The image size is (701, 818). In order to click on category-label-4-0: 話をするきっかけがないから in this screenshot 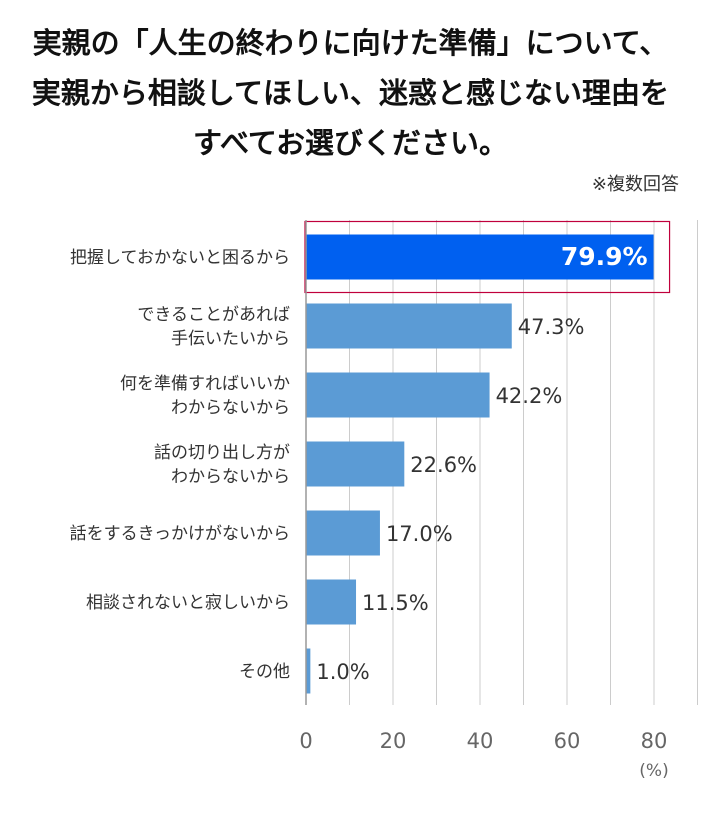, I will do `click(180, 534)`.